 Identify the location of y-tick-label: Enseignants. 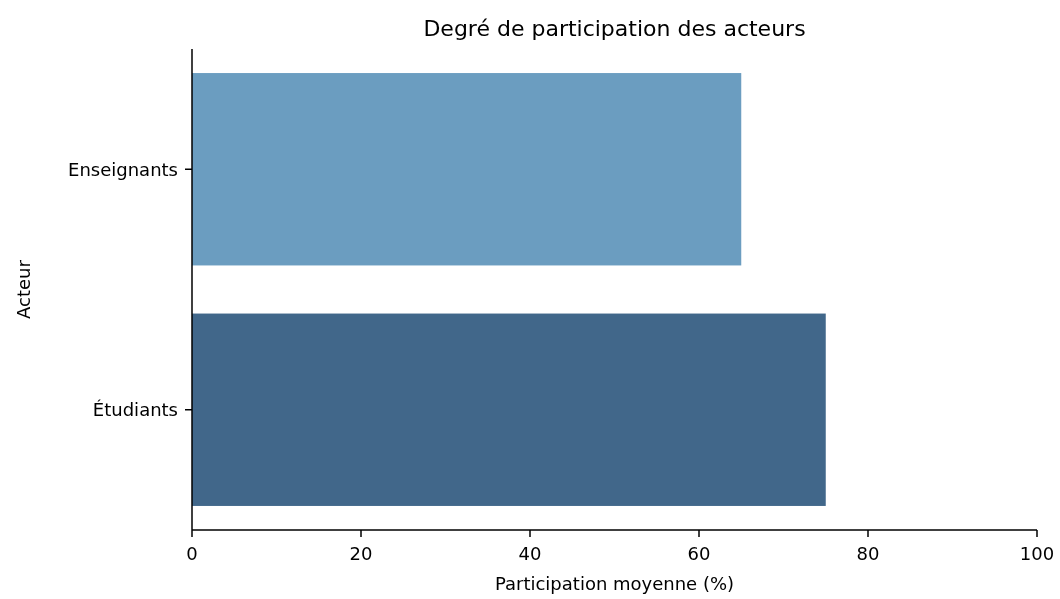
(123, 169).